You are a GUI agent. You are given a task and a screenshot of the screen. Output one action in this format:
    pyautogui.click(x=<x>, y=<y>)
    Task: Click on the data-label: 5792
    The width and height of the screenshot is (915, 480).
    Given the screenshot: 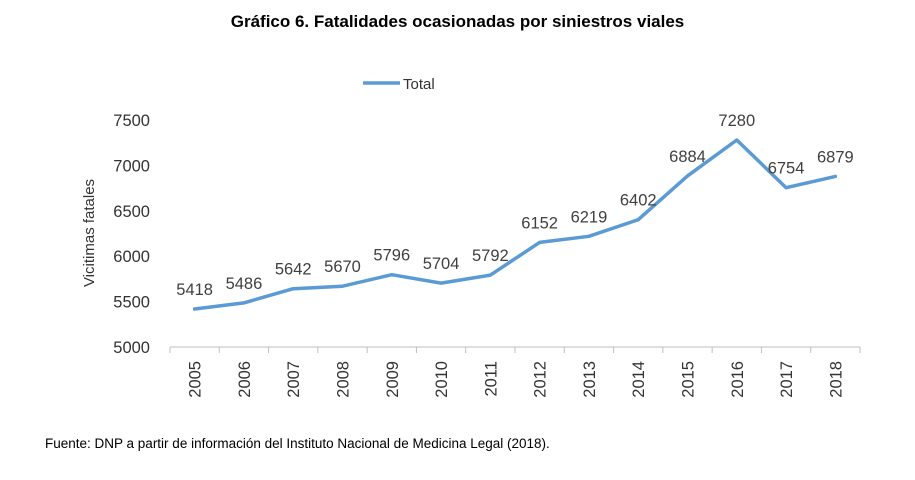 What is the action you would take?
    pyautogui.click(x=490, y=256)
    